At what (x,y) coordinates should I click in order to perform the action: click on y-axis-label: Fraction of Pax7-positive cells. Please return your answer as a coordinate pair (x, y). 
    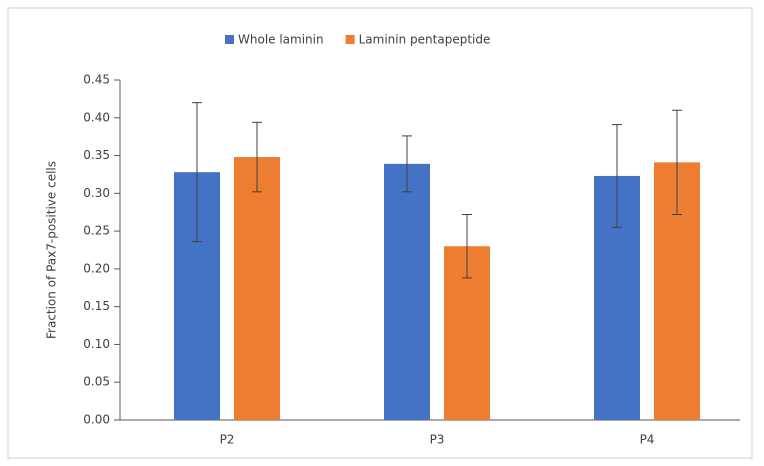
    Looking at the image, I should click on (52, 250).